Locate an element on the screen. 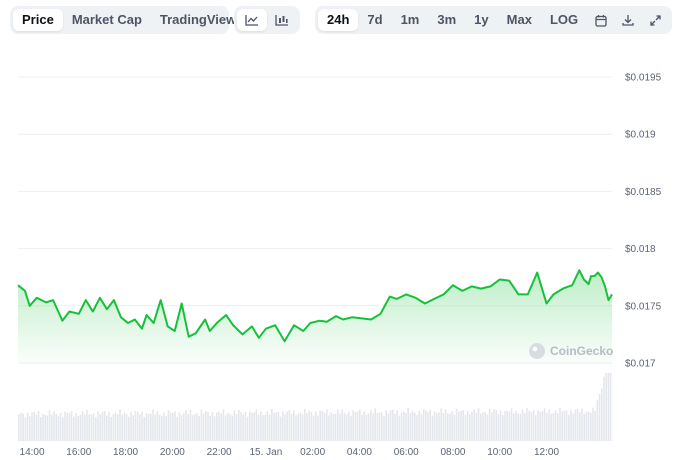 This screenshot has width=682, height=460. x-tick-label: 14:00 is located at coordinates (32, 452).